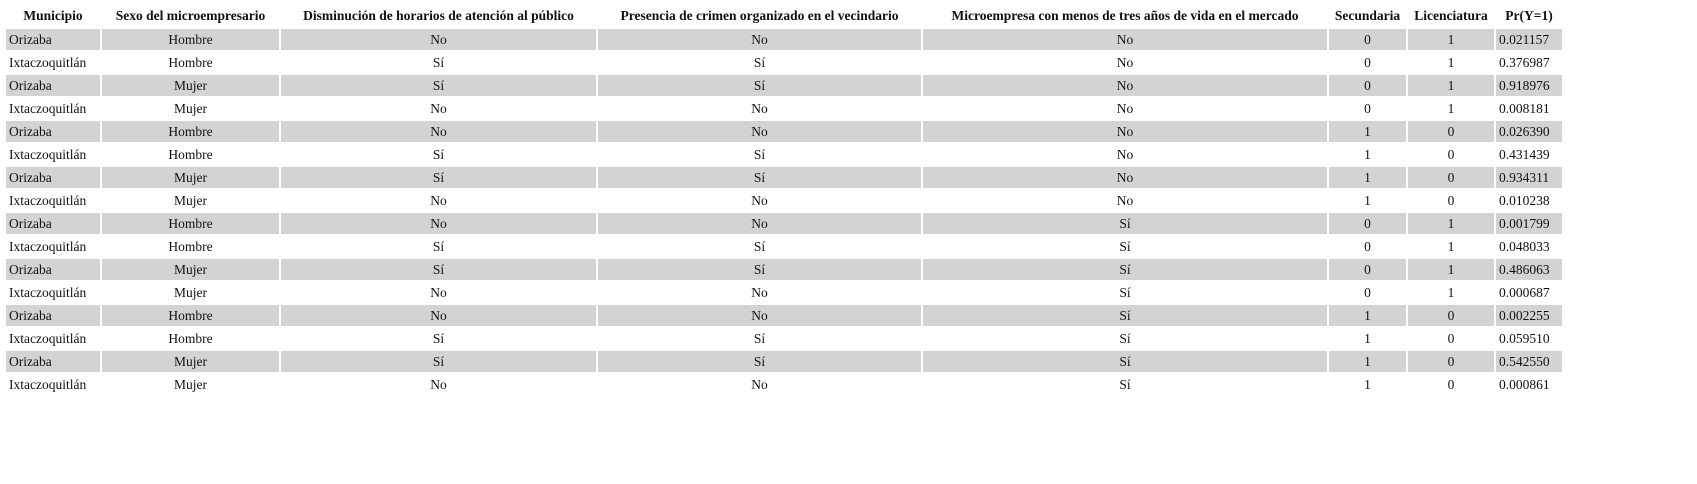 Image resolution: width=1697 pixels, height=484 pixels. Describe the element at coordinates (1529, 338) in the screenshot. I see `table-cell: 0.059510` at that location.